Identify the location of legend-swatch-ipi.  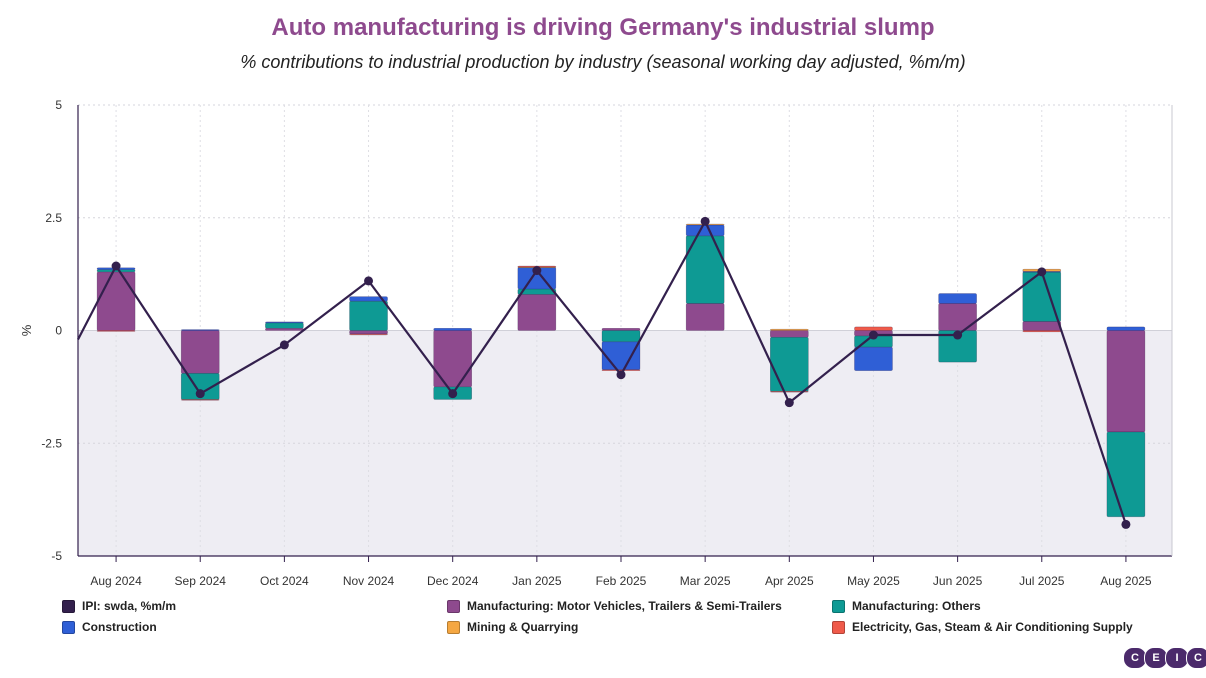
(68, 606).